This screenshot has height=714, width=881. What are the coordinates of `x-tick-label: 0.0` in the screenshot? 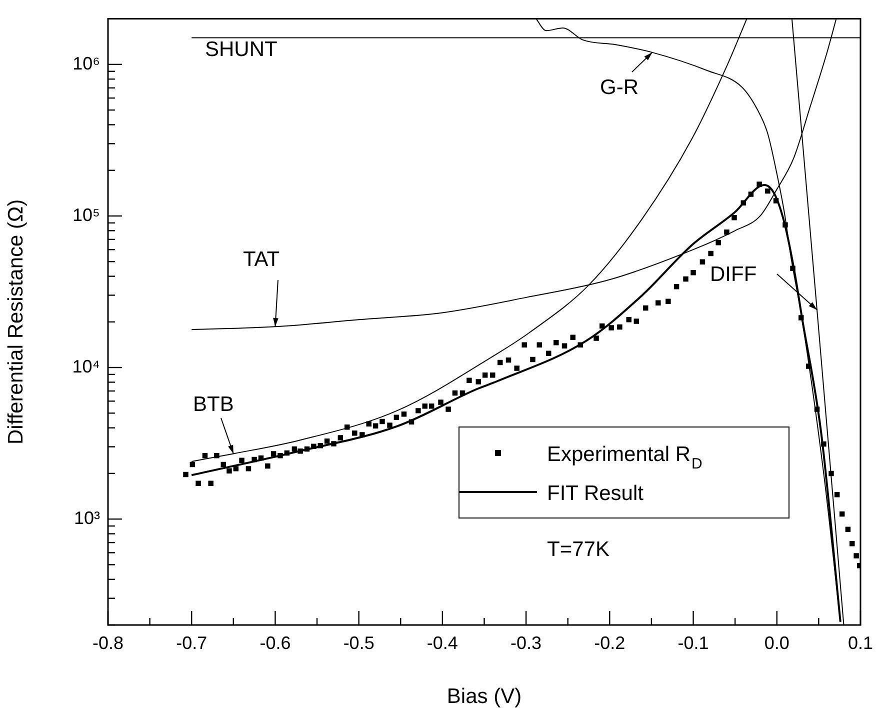 It's located at (777, 642).